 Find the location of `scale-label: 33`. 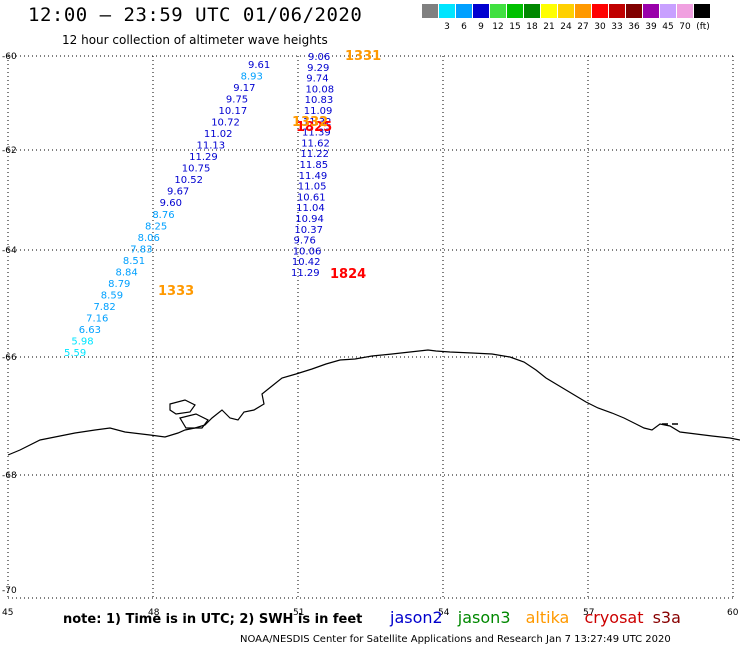

scale-label: 33 is located at coordinates (617, 27).